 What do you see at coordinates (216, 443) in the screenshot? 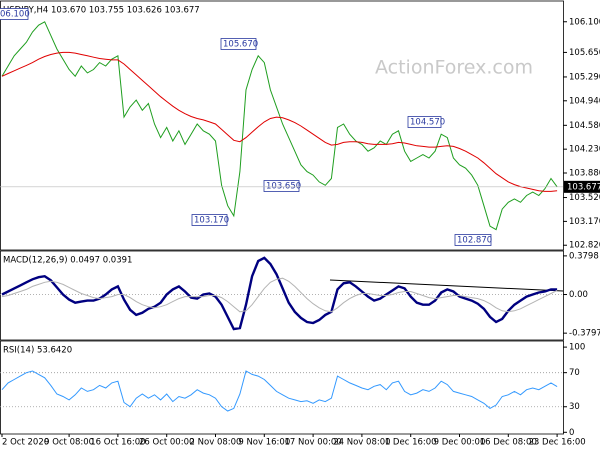
I see `x-tick-label: 2 Nov 08:00` at bounding box center [216, 443].